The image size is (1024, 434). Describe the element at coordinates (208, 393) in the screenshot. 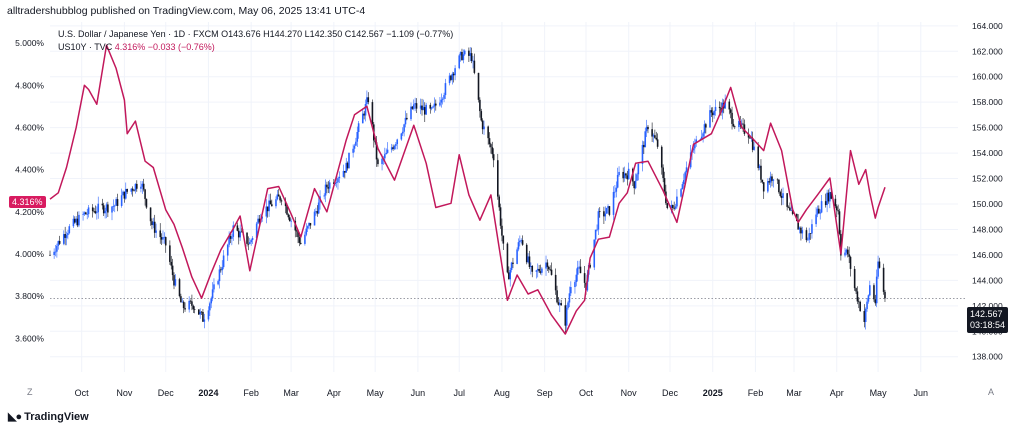

I see `x-tick-label: 2024` at that location.